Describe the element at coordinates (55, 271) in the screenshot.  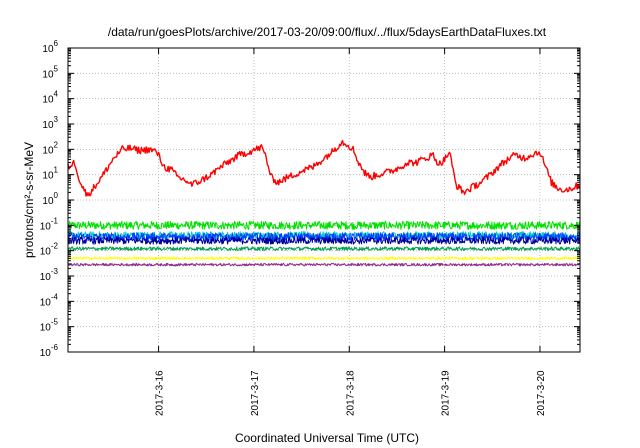
I see `y-tick-exponent: -3` at that location.